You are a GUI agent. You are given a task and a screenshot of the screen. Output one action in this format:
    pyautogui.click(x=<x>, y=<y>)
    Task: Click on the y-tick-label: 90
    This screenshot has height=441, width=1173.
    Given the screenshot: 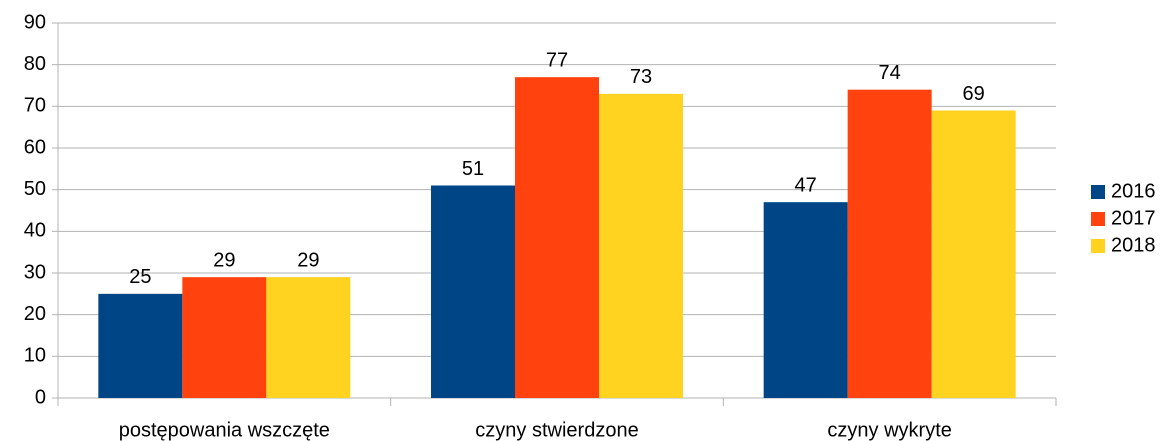 What is the action you would take?
    pyautogui.click(x=35, y=22)
    